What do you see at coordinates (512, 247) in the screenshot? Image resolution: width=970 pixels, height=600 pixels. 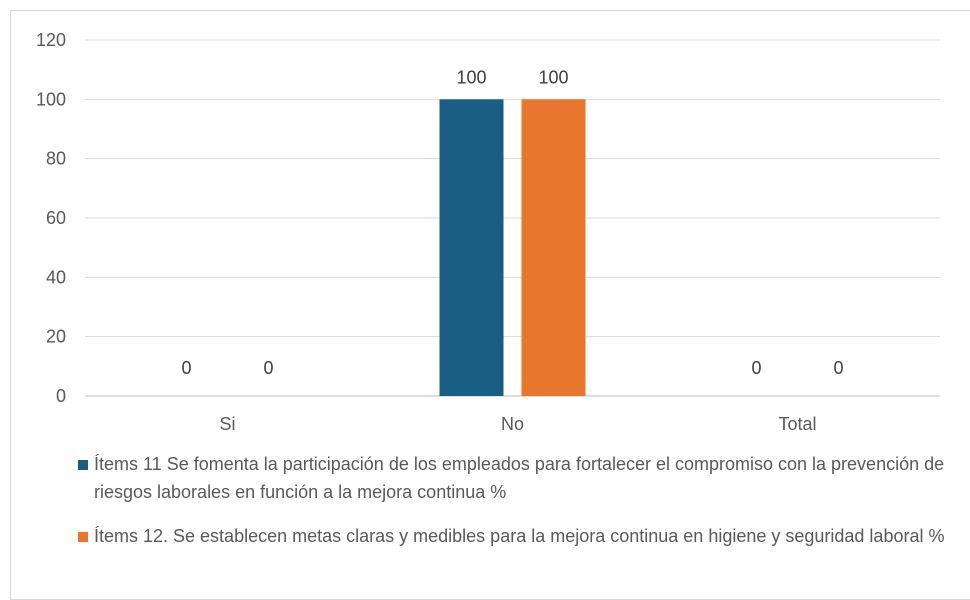 I see `bars` at bounding box center [512, 247].